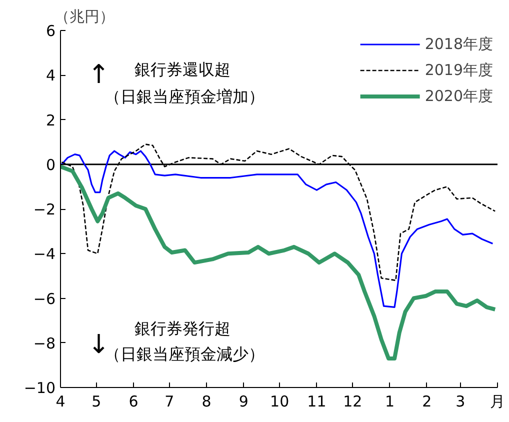  I want to click on x-tick-label: 12, so click(352, 401).